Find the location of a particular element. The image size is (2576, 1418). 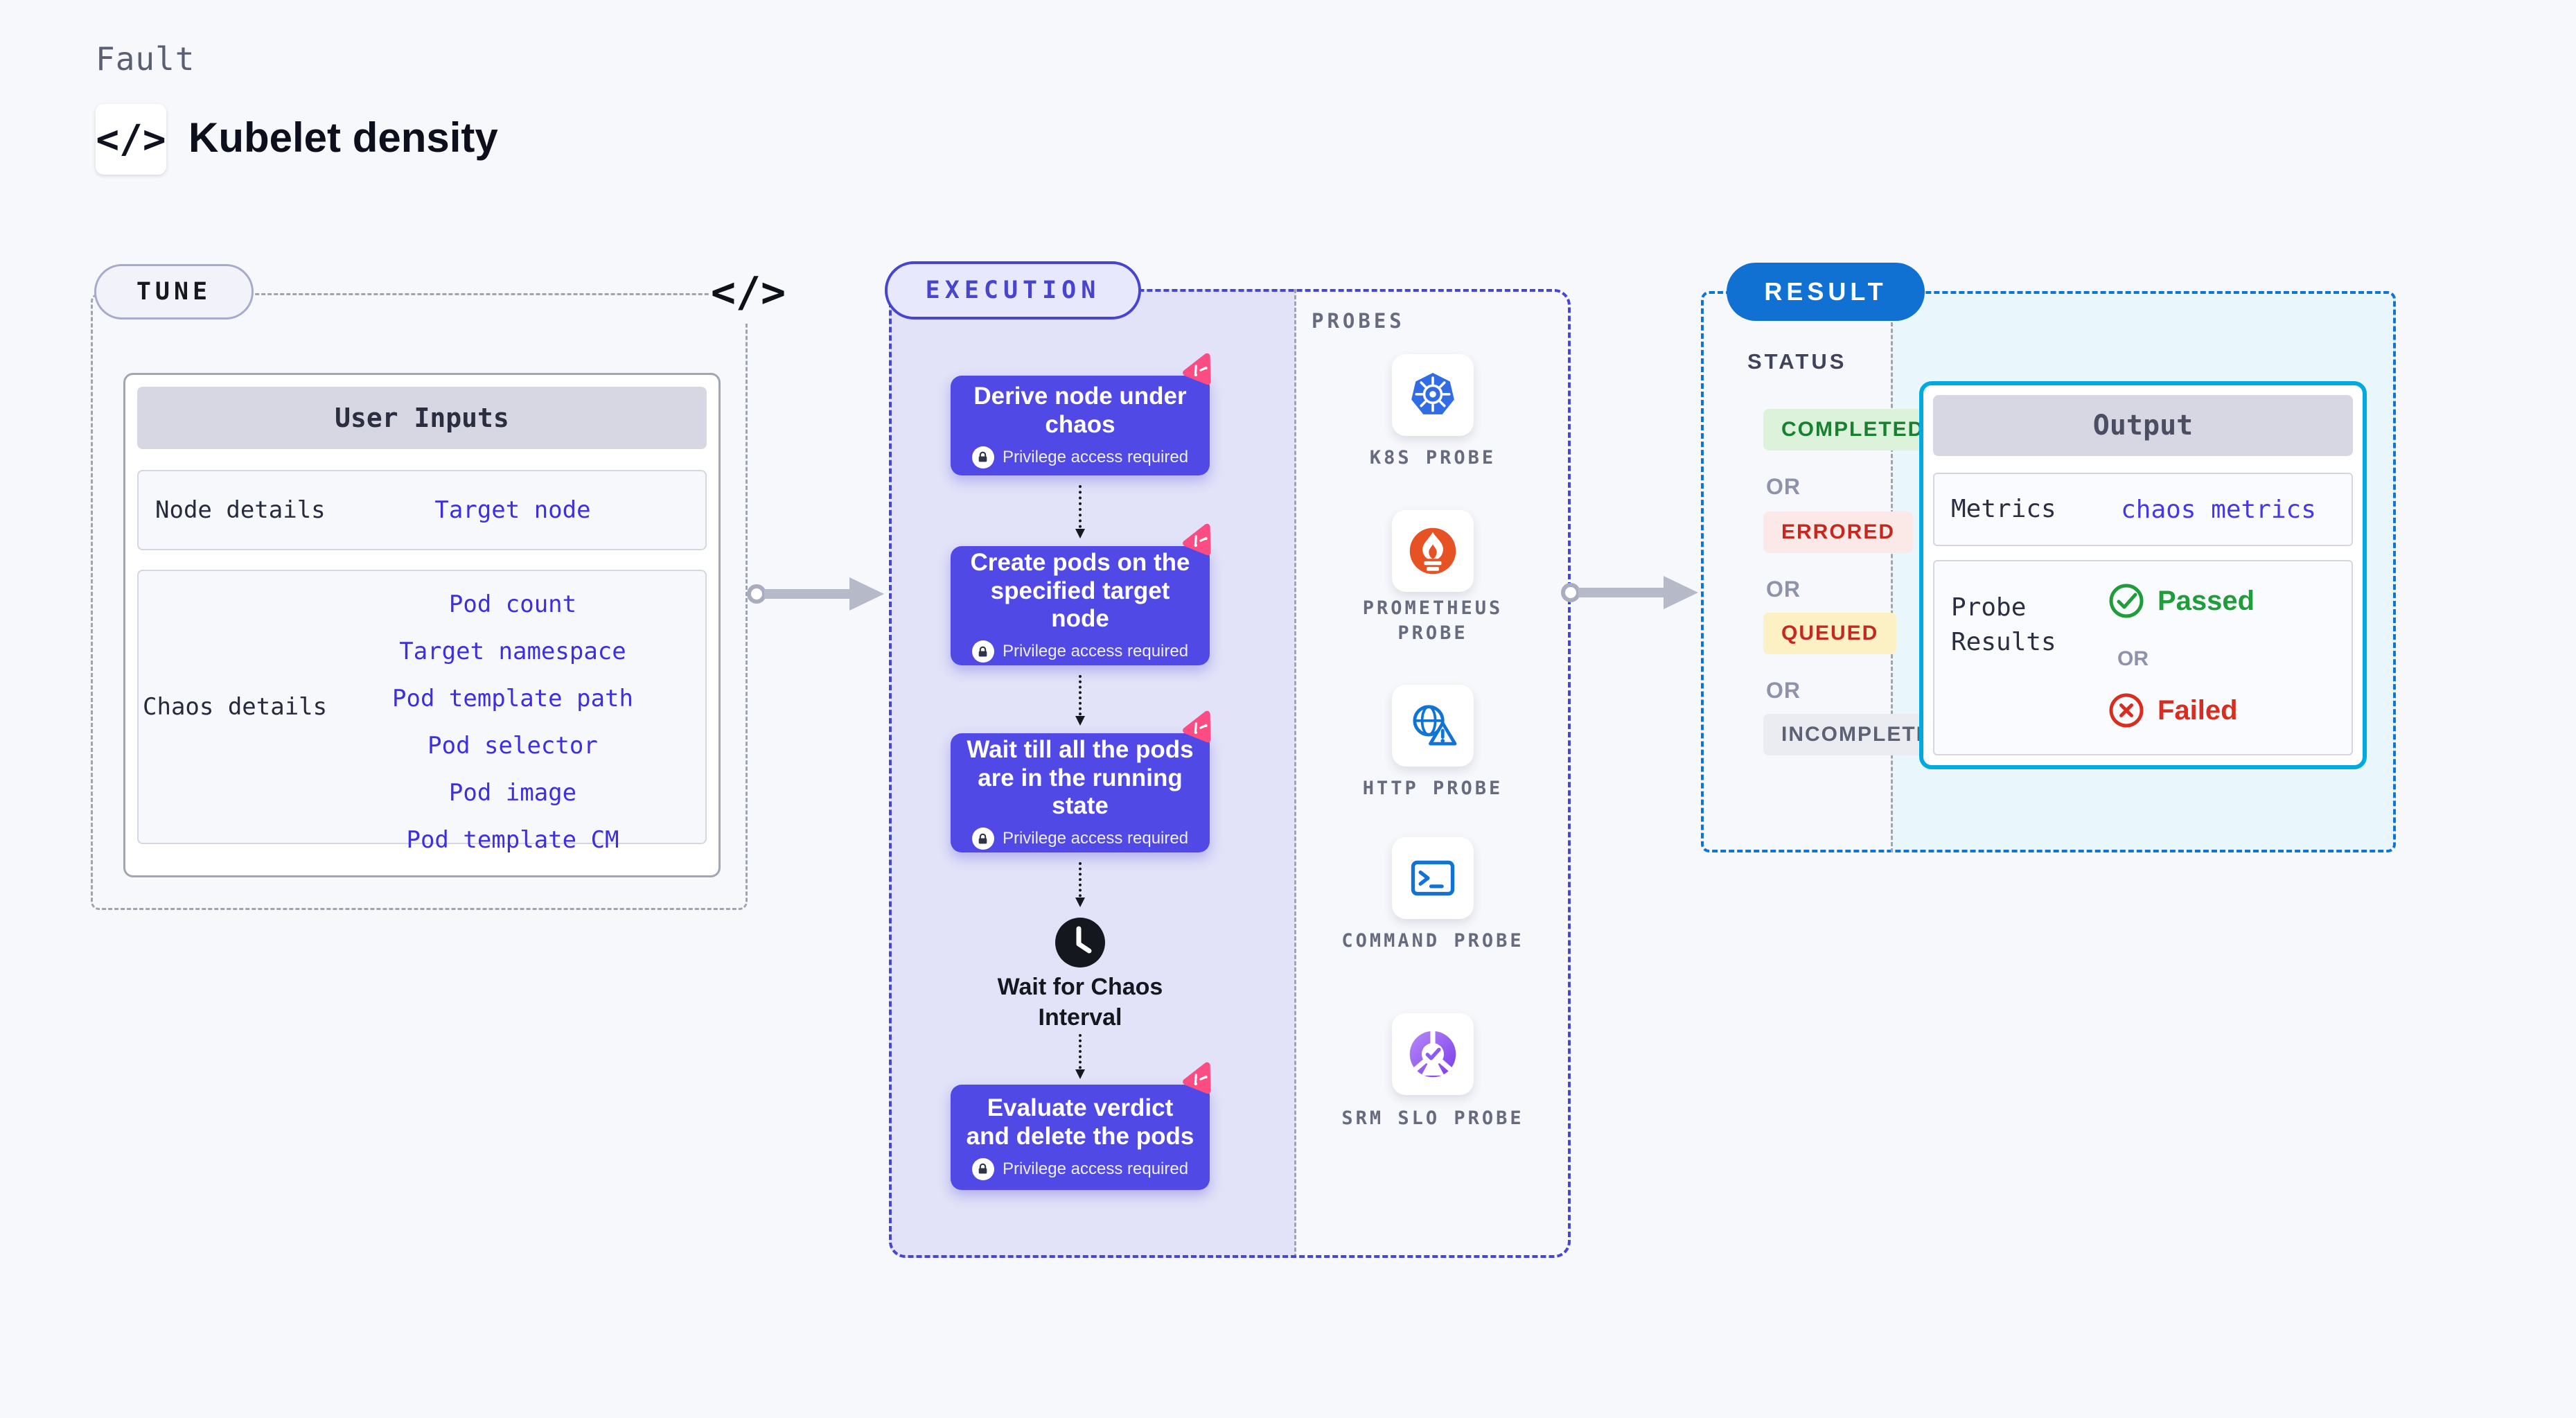

tune-section-border is located at coordinates (419, 602).